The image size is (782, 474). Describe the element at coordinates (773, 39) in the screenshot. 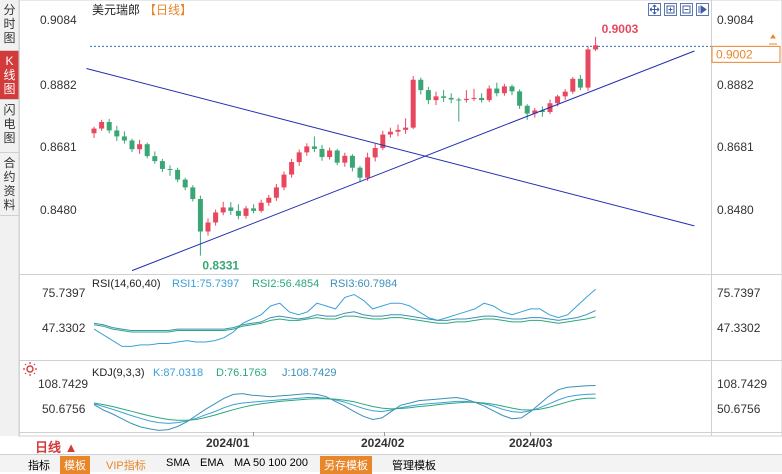

I see `price-alert-icon` at that location.